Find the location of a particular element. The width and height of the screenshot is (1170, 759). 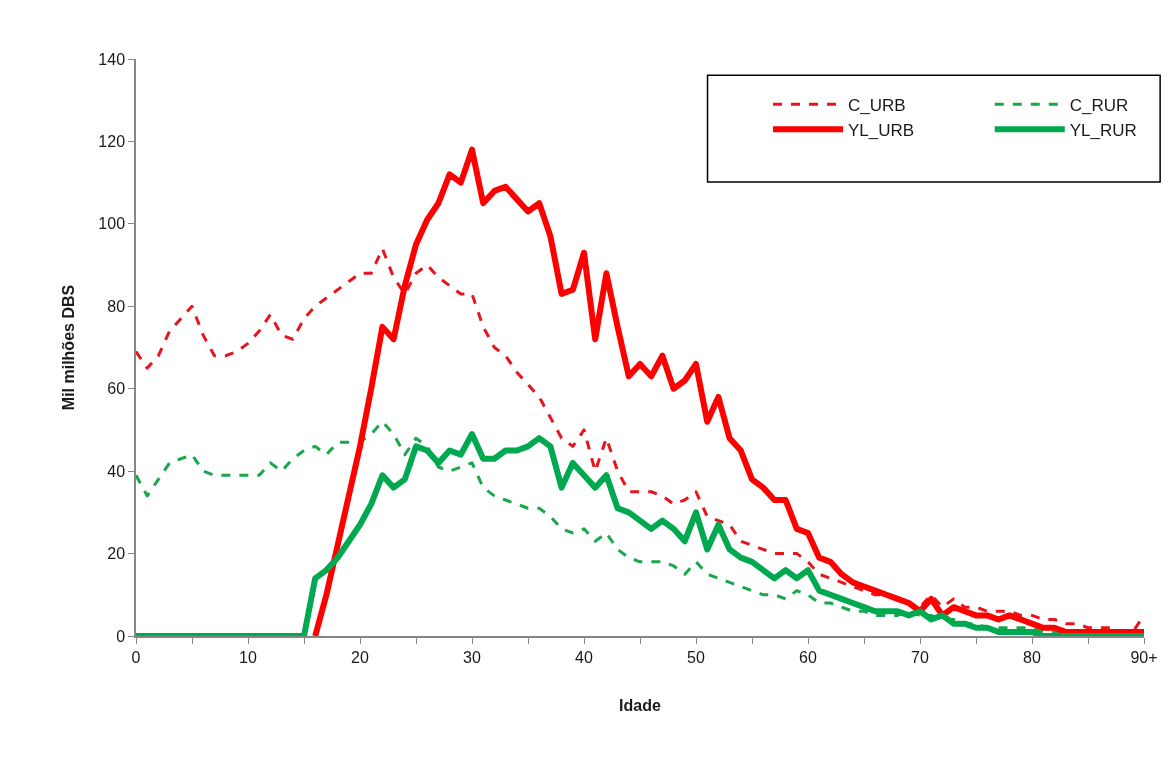

y-tick-label: 60 is located at coordinates (116, 389).